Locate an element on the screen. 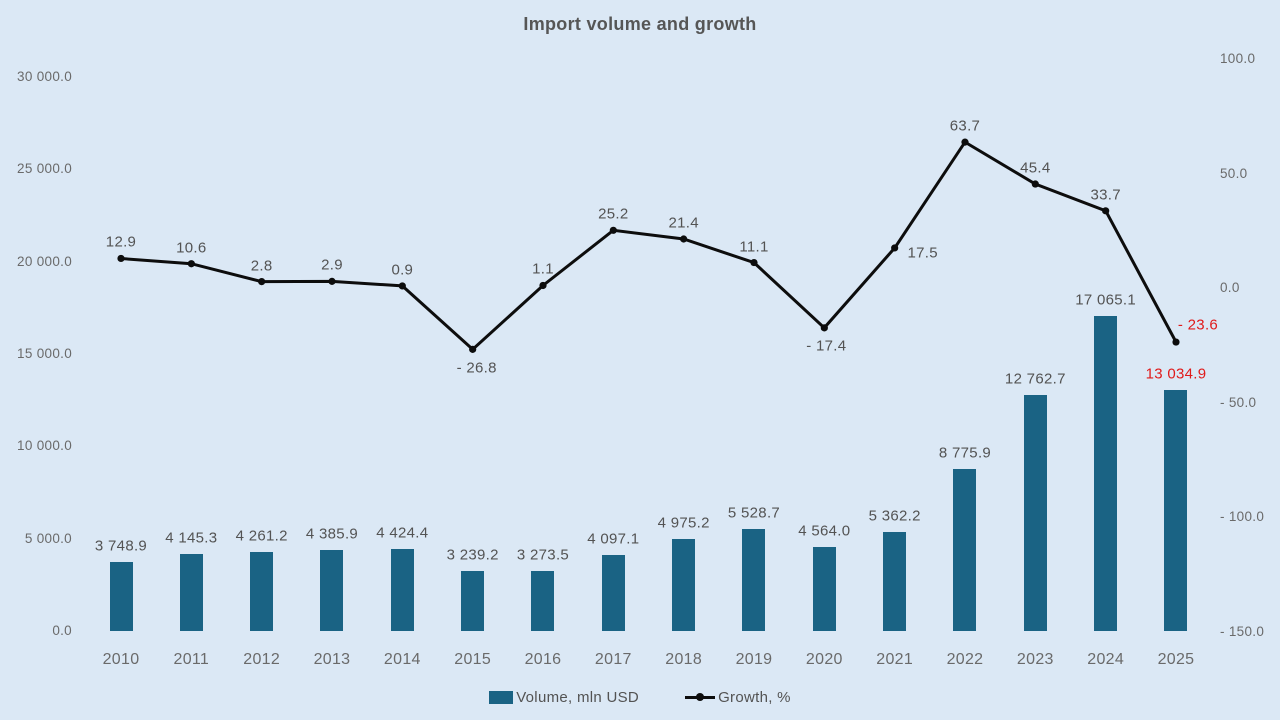 Image resolution: width=1280 pixels, height=720 pixels. growth-line-swatch-icon is located at coordinates (700, 697).